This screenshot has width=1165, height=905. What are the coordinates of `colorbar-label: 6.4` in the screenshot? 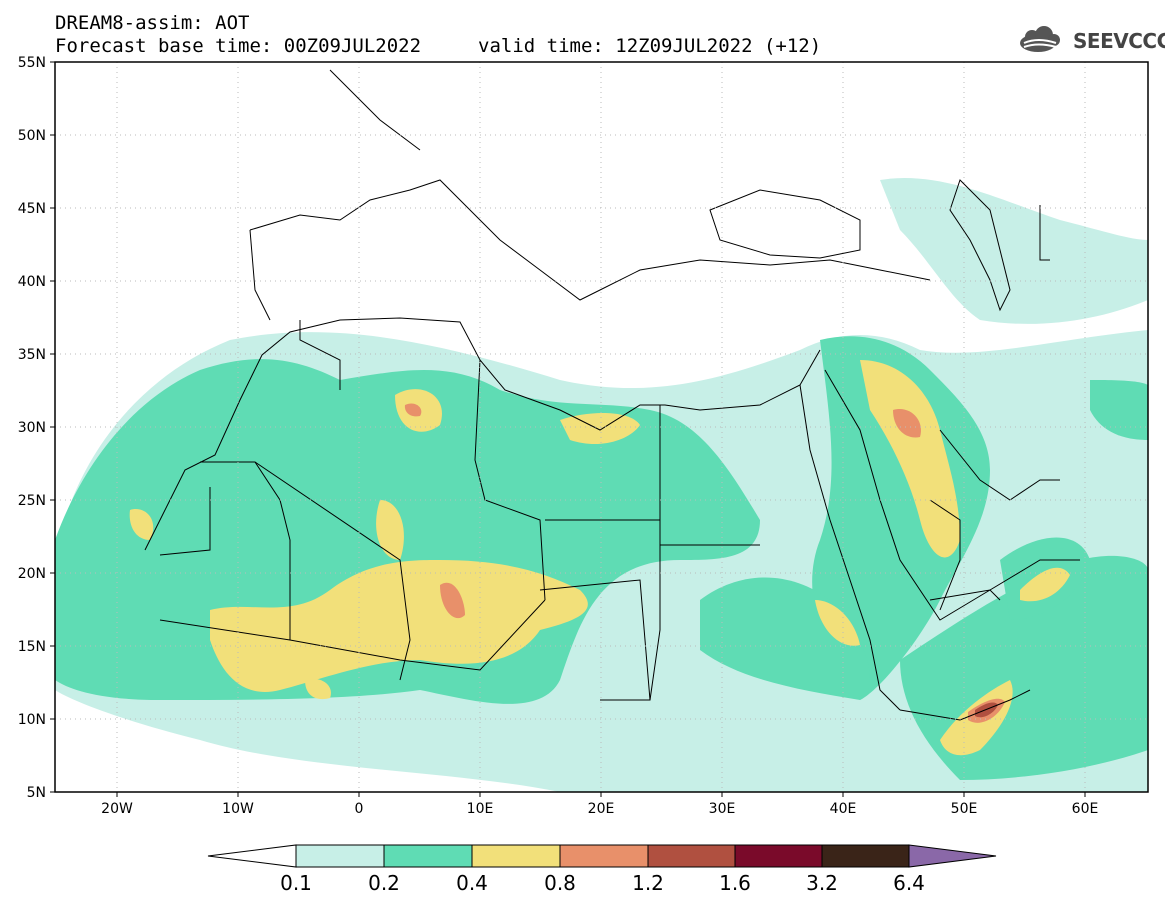 It's located at (909, 883).